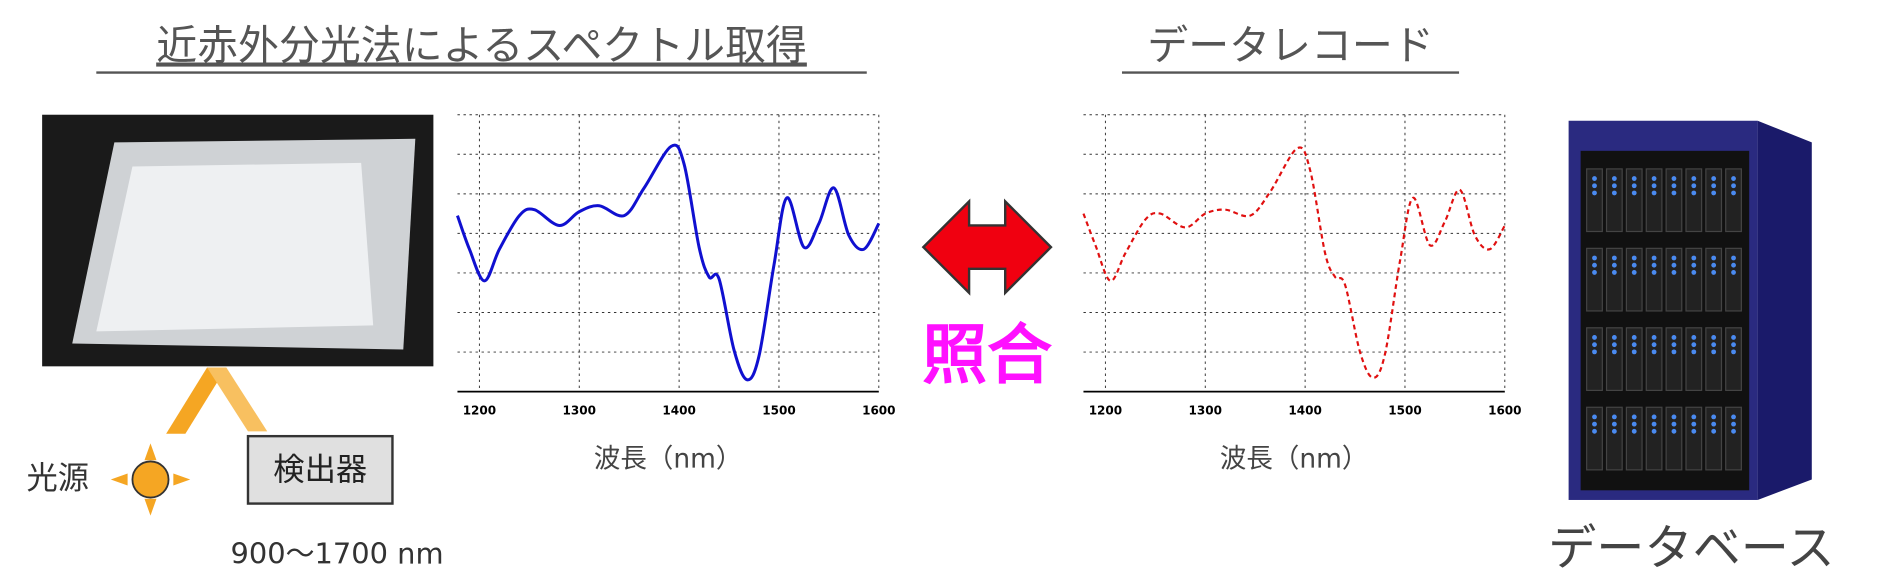 The image size is (1878, 587). I want to click on detector-box, so click(320, 469).